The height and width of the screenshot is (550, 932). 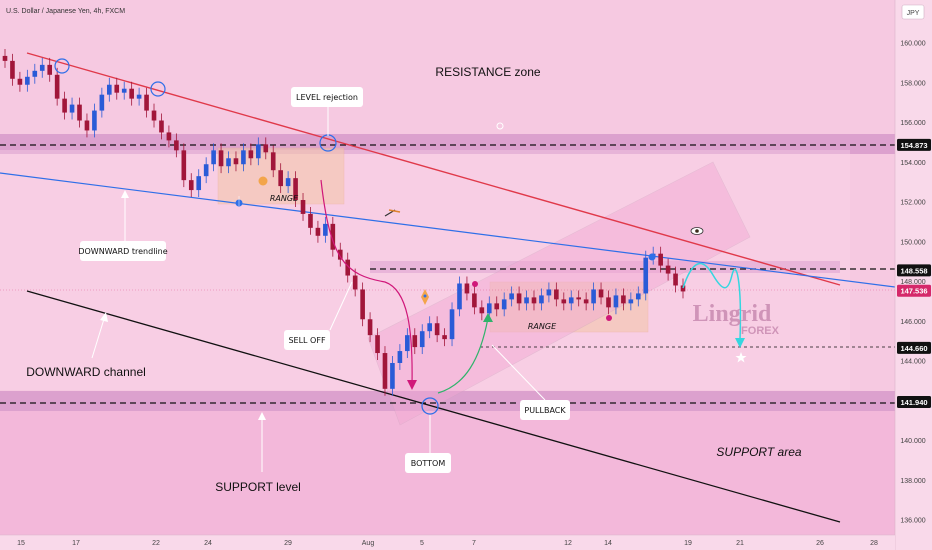 I want to click on resistance-zone-label: RESISTANCE zone, so click(x=487, y=72).